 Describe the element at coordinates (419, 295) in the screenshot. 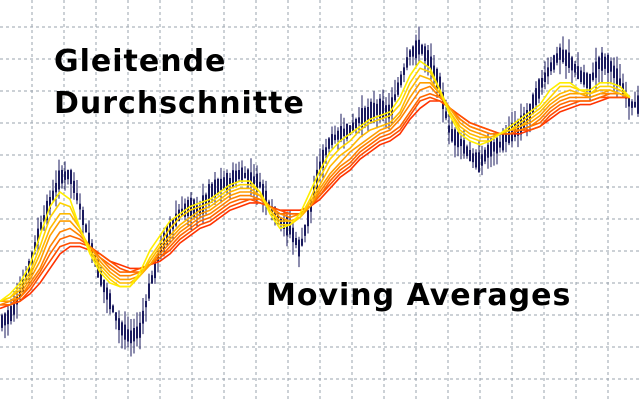

I see `subtitle-label: Moving Averages` at that location.